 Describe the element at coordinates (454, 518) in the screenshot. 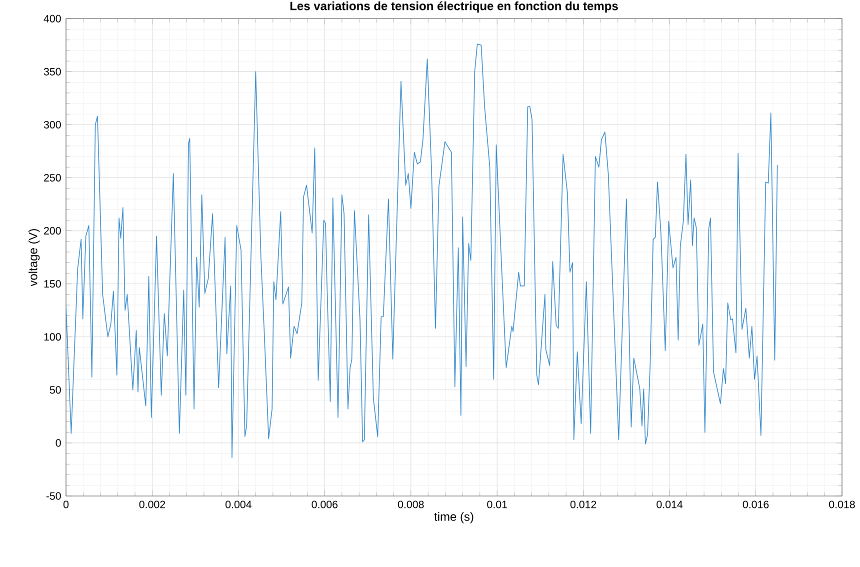

I see `x-axis-title: time (s)` at that location.